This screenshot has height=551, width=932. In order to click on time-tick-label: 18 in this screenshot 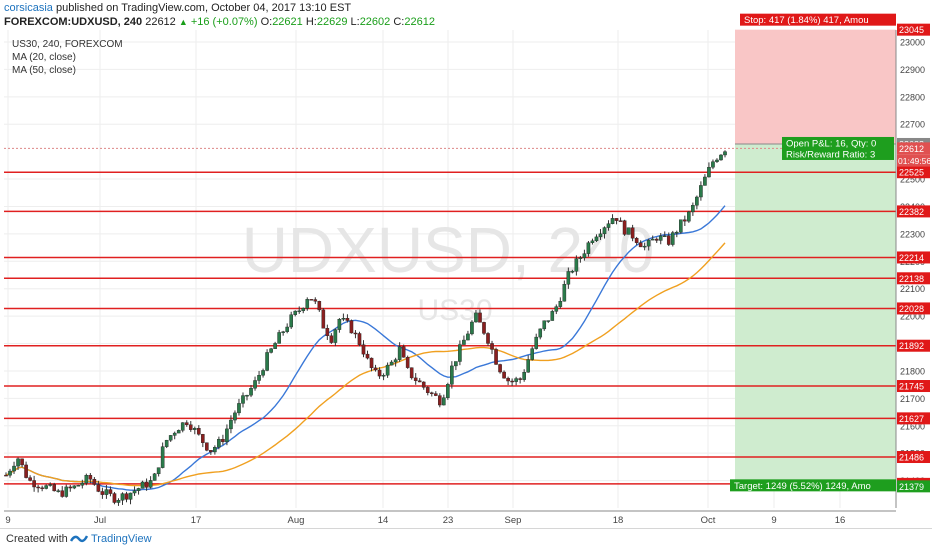, I will do `click(618, 520)`.